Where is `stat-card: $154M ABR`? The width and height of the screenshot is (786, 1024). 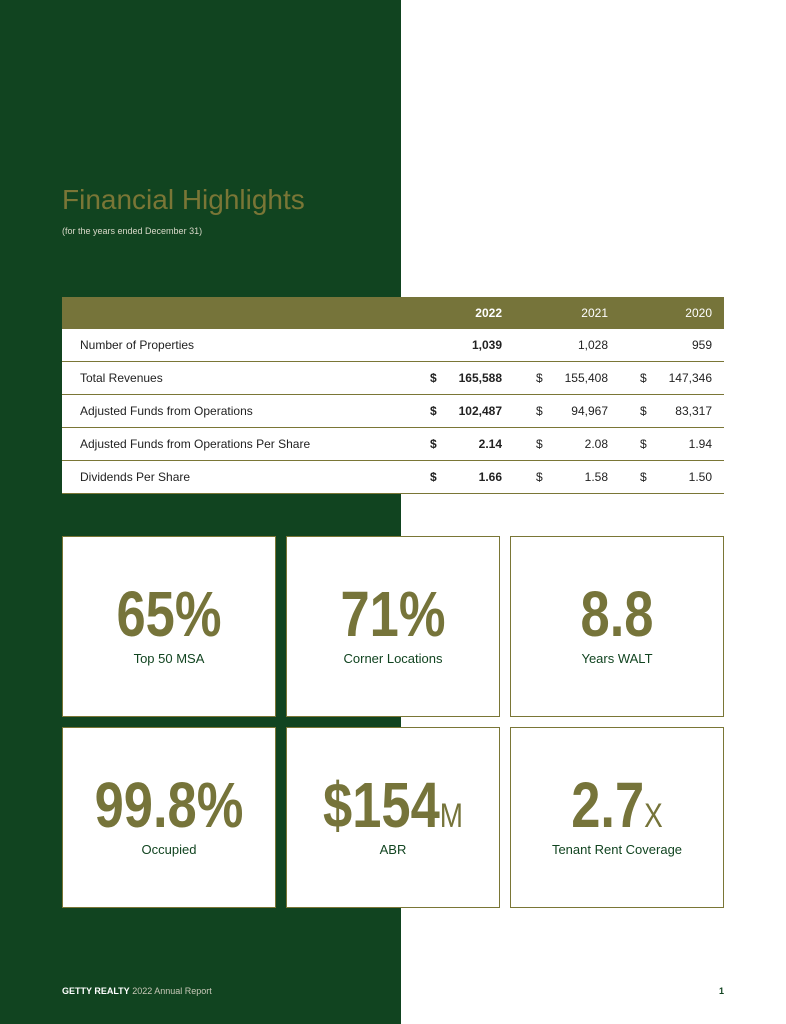 stat-card: $154M ABR is located at coordinates (393, 817).